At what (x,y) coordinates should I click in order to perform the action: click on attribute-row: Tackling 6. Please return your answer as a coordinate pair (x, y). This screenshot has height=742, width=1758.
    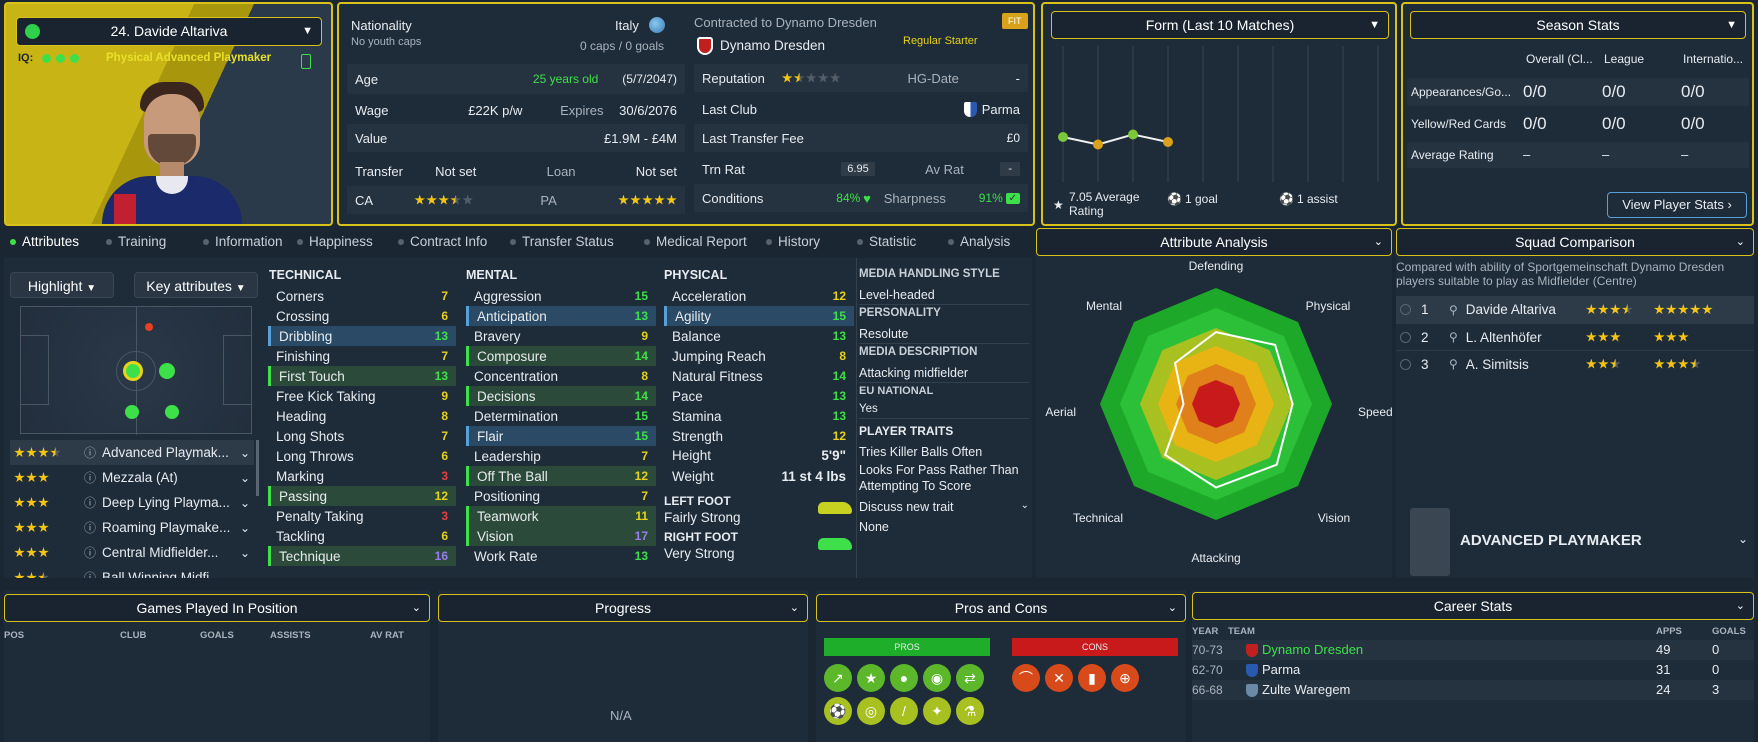
    Looking at the image, I should click on (362, 536).